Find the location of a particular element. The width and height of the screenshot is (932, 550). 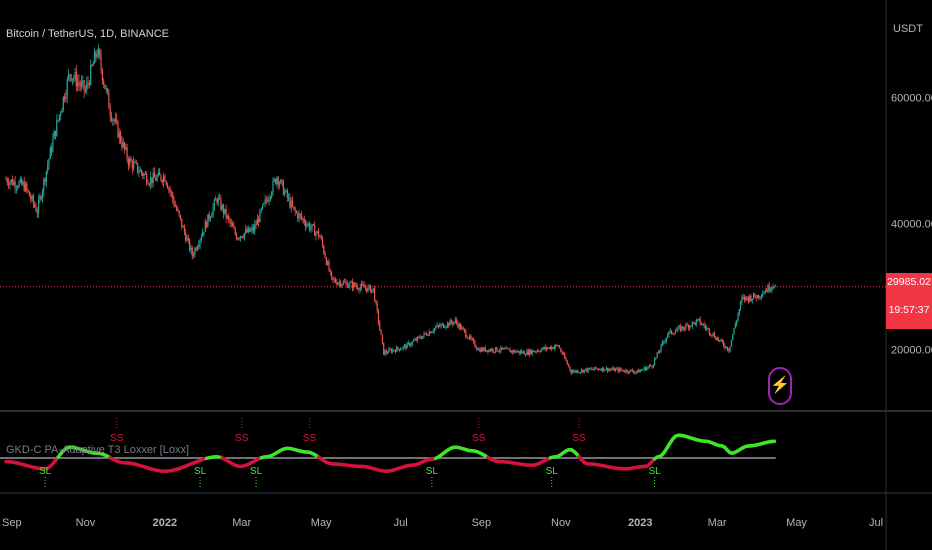

x-tick-label: Jul is located at coordinates (876, 523).